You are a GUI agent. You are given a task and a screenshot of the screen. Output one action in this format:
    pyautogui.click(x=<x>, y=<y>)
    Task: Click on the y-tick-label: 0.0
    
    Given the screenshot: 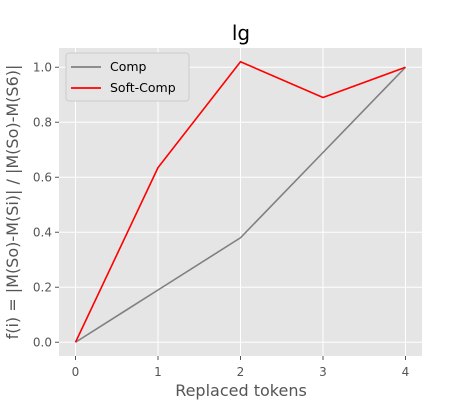 What is the action you would take?
    pyautogui.click(x=42, y=342)
    